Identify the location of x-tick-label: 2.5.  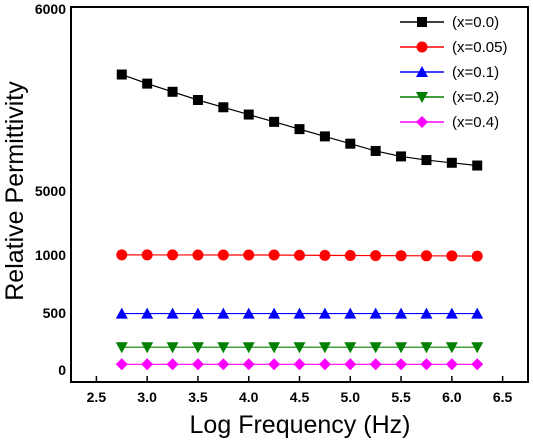
(97, 397).